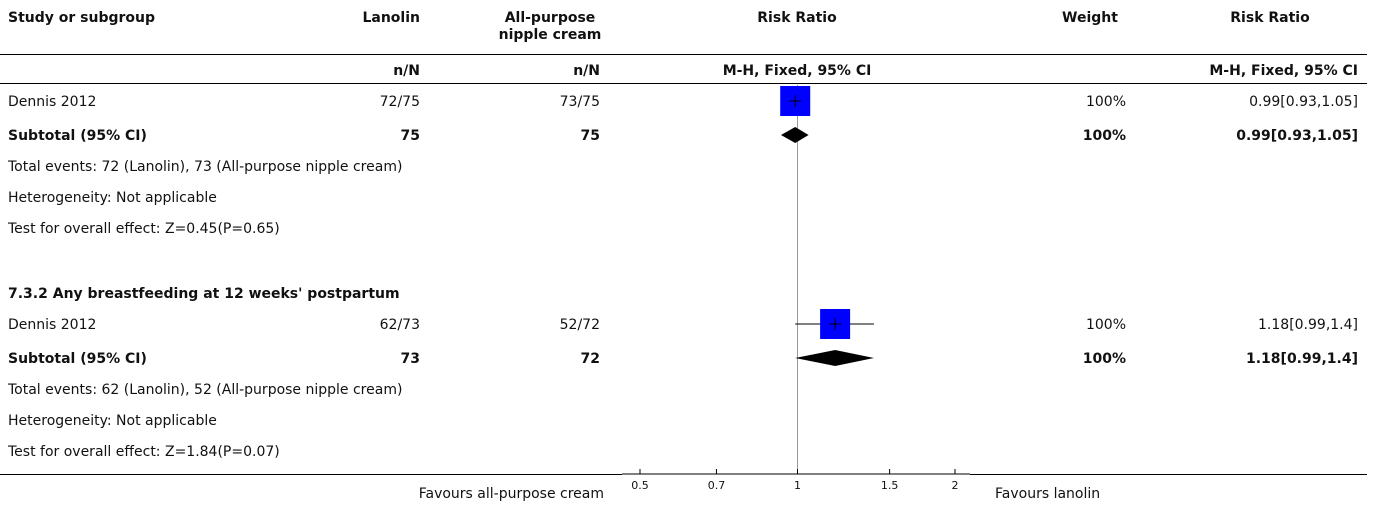 This screenshot has height=506, width=1373. Describe the element at coordinates (590, 136) in the screenshot. I see `subtotal-control: 75` at that location.